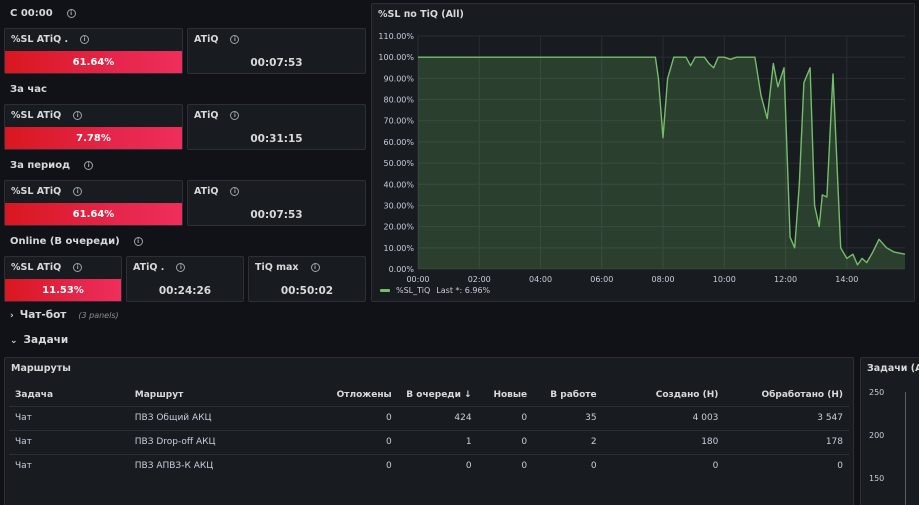 The height and width of the screenshot is (505, 919). I want to click on tasks-all-panel: Задачи (All 250 200 150, so click(889, 431).